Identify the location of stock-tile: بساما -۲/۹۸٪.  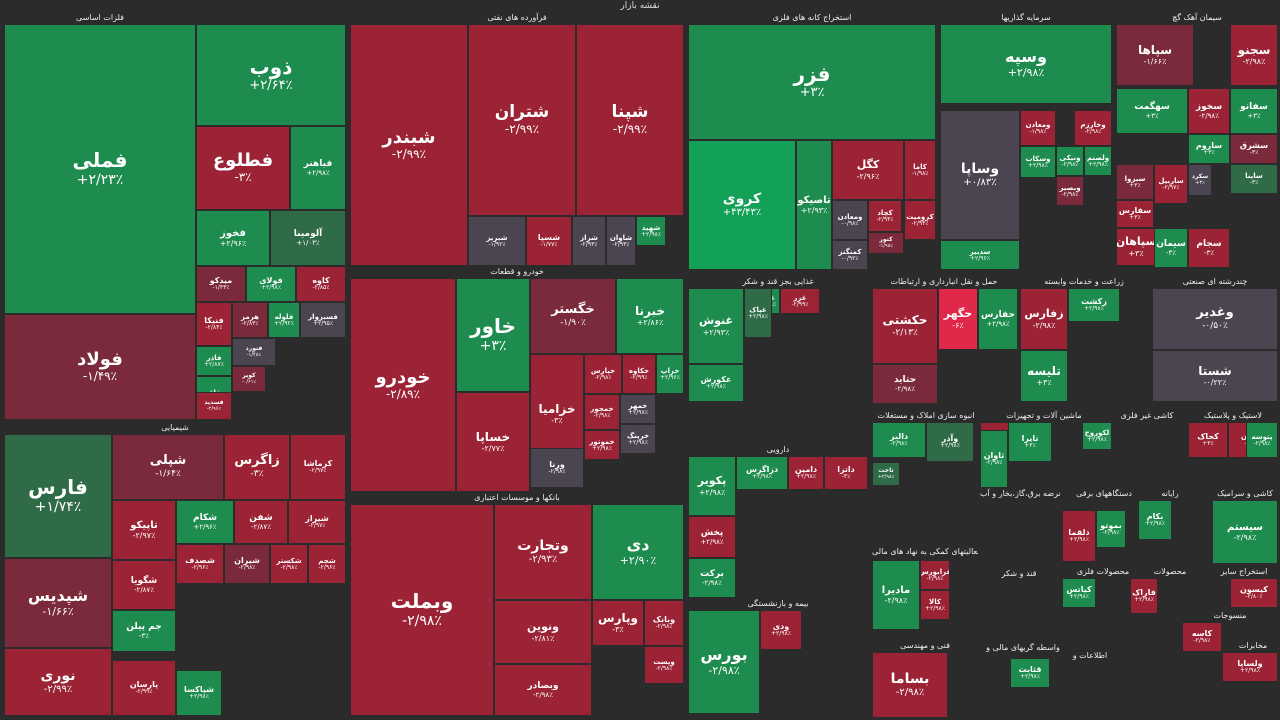
(910, 685).